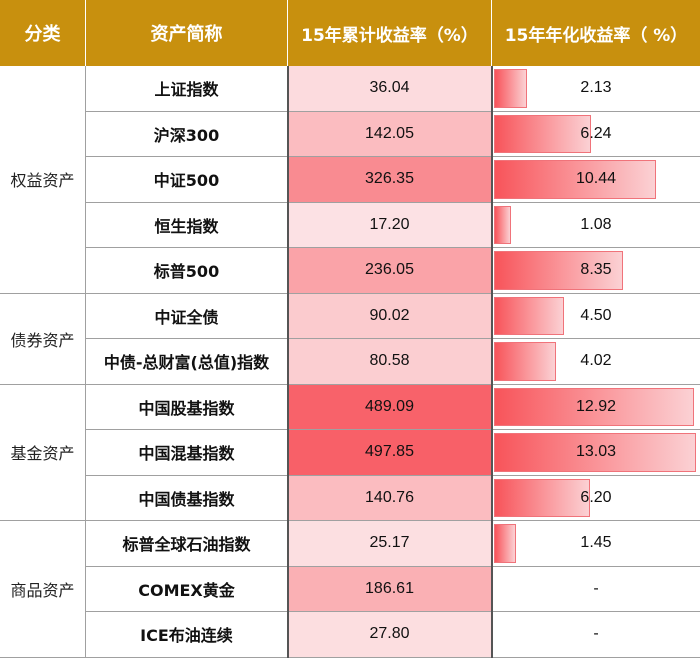 The width and height of the screenshot is (700, 658). What do you see at coordinates (187, 635) in the screenshot?
I see `asset-name-cell: ICE布油连续` at bounding box center [187, 635].